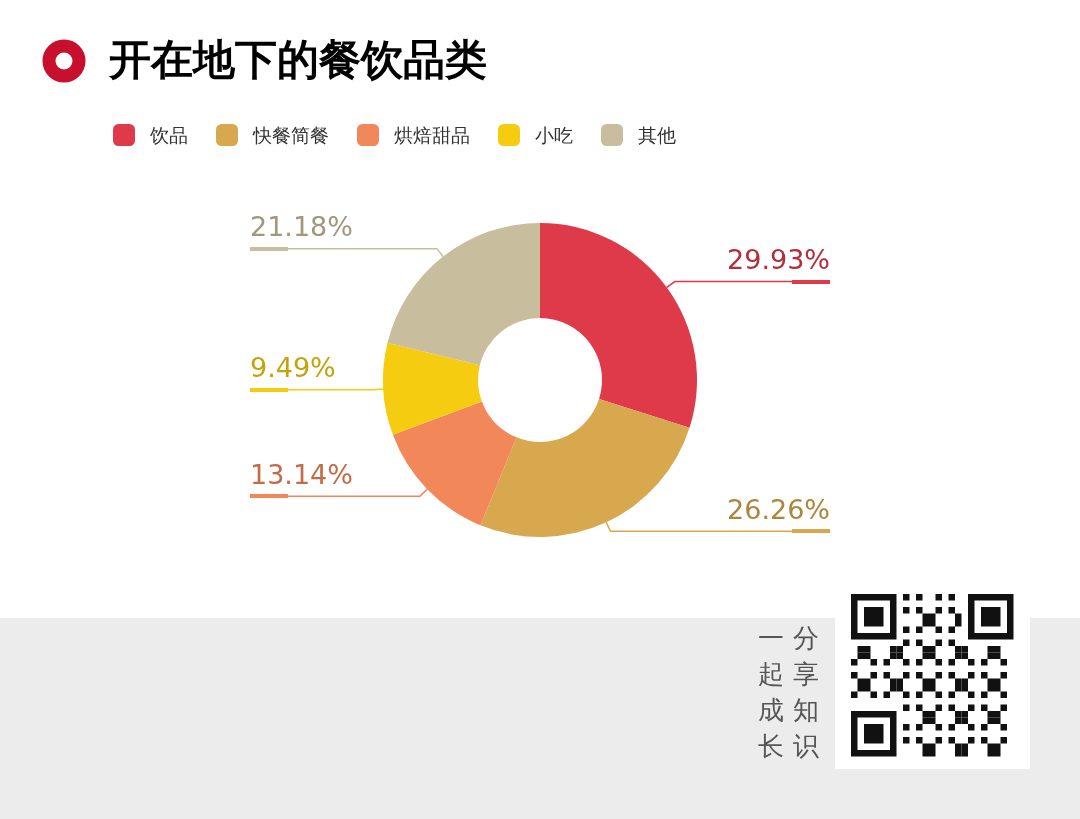 The height and width of the screenshot is (819, 1080). Describe the element at coordinates (554, 135) in the screenshot. I see `legend-label: 小吃` at that location.